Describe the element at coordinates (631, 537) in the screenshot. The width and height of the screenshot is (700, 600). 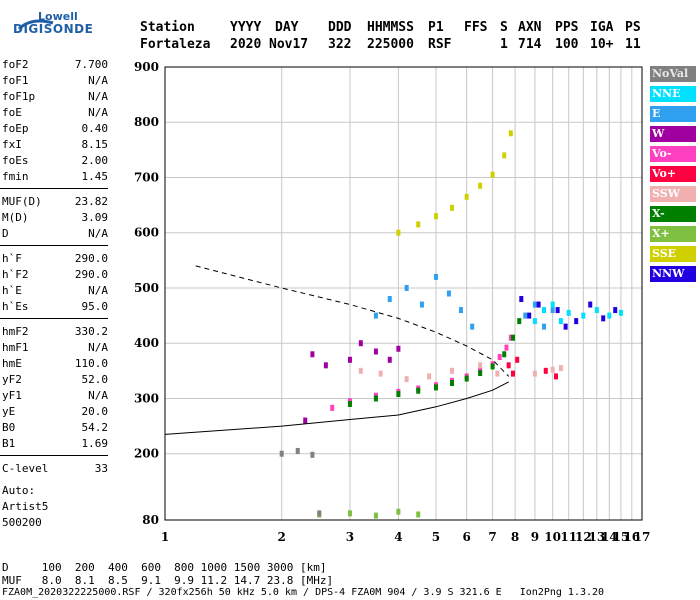
I see `x-tick-label: 16` at that location.